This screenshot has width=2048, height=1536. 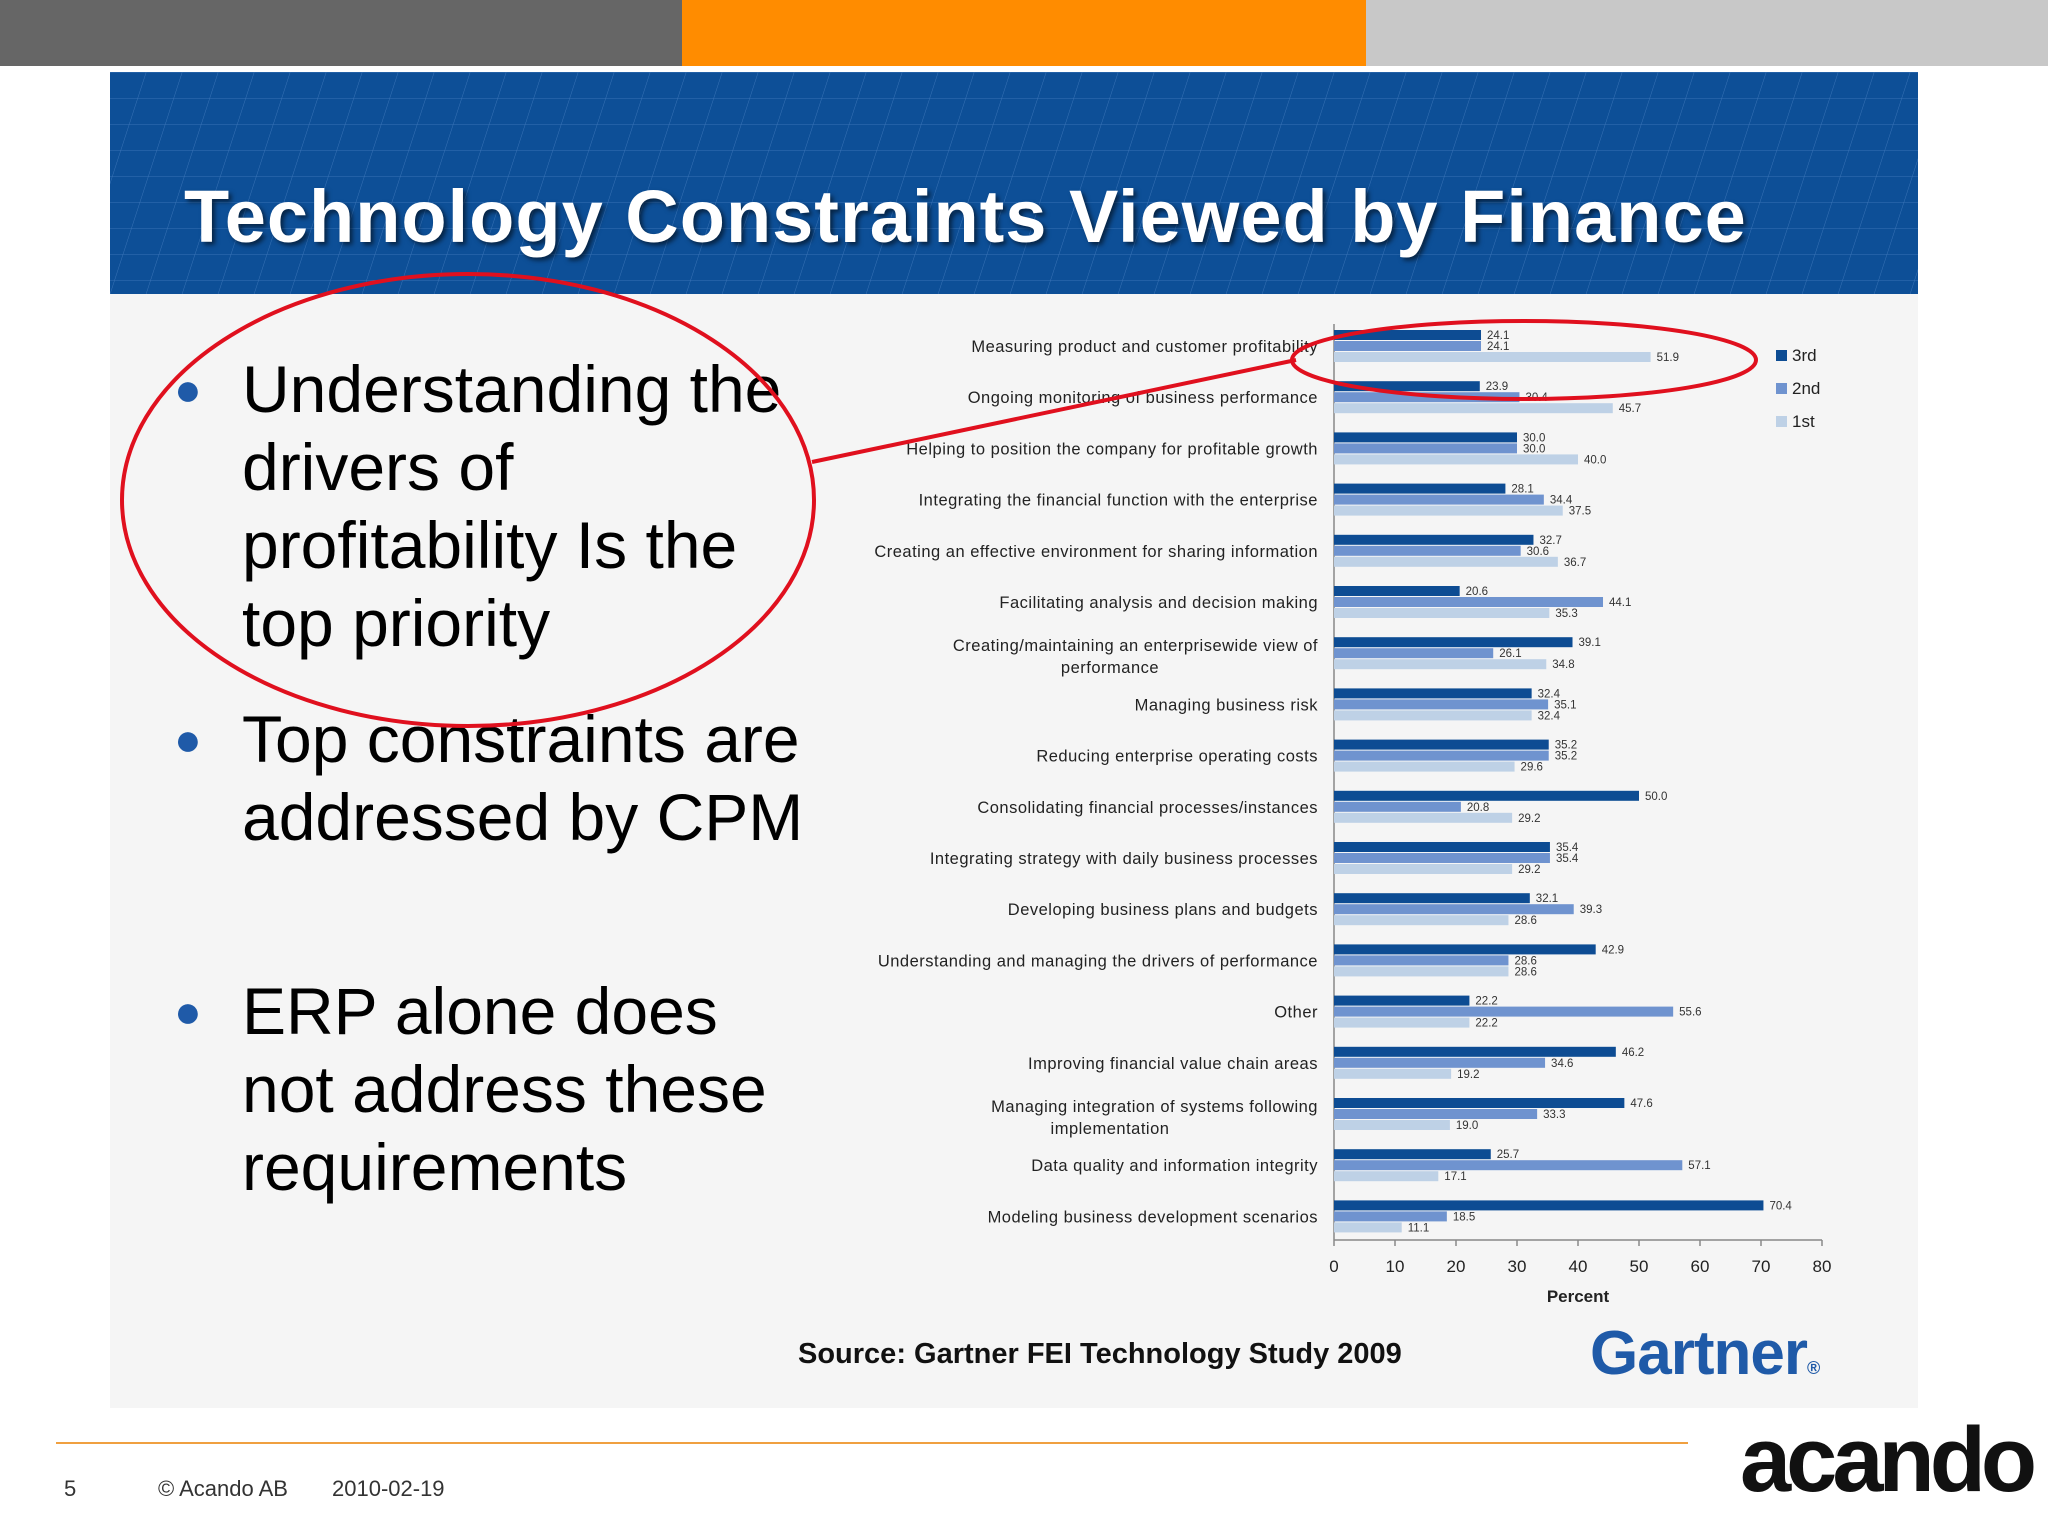 What do you see at coordinates (1888, 1460) in the screenshot?
I see `acando-logo: acando` at bounding box center [1888, 1460].